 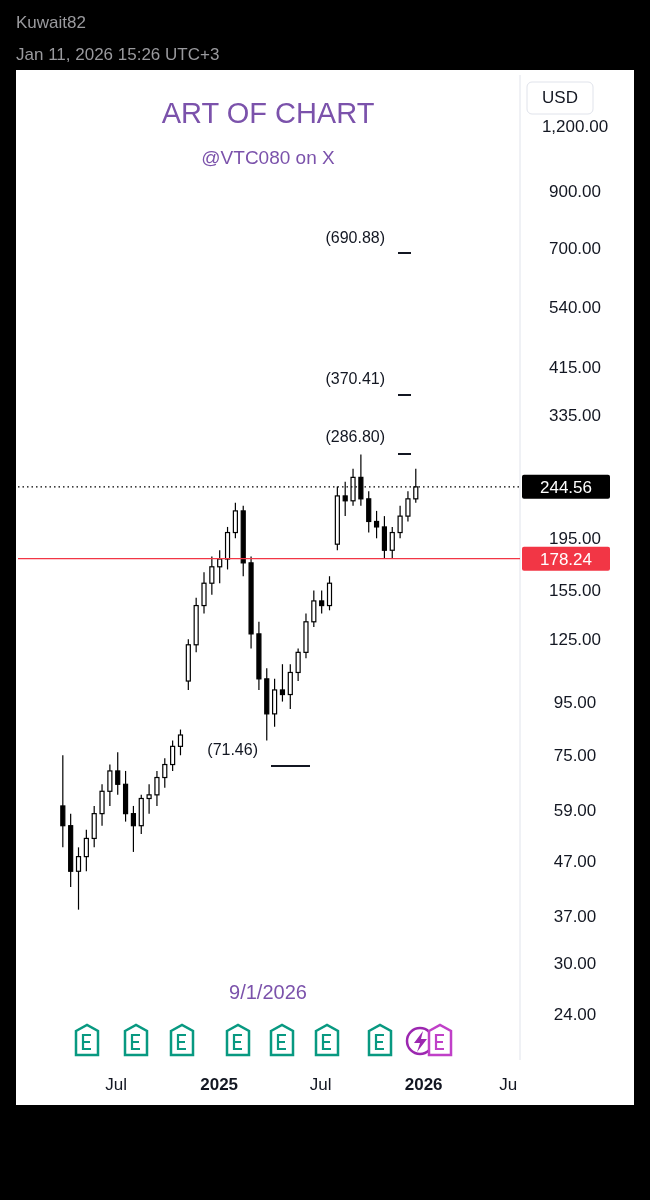 I want to click on text: Jan 11, 2026 15:26 UTC+3, so click(x=118, y=54).